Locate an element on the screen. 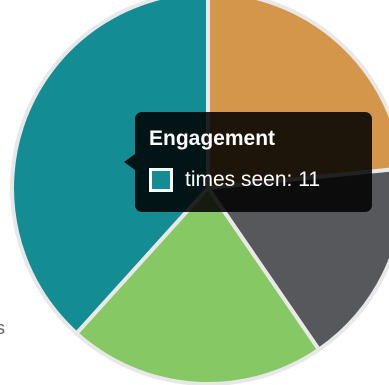 The width and height of the screenshot is (389, 385). tooltip-row: times seen : 11 is located at coordinates (253, 180).